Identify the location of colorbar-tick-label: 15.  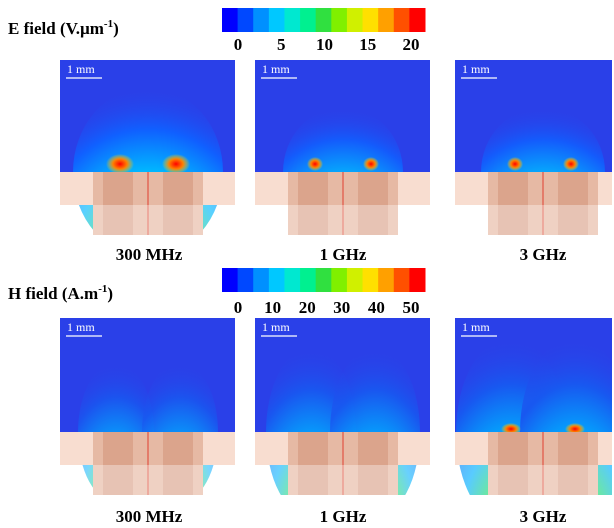
(367, 44).